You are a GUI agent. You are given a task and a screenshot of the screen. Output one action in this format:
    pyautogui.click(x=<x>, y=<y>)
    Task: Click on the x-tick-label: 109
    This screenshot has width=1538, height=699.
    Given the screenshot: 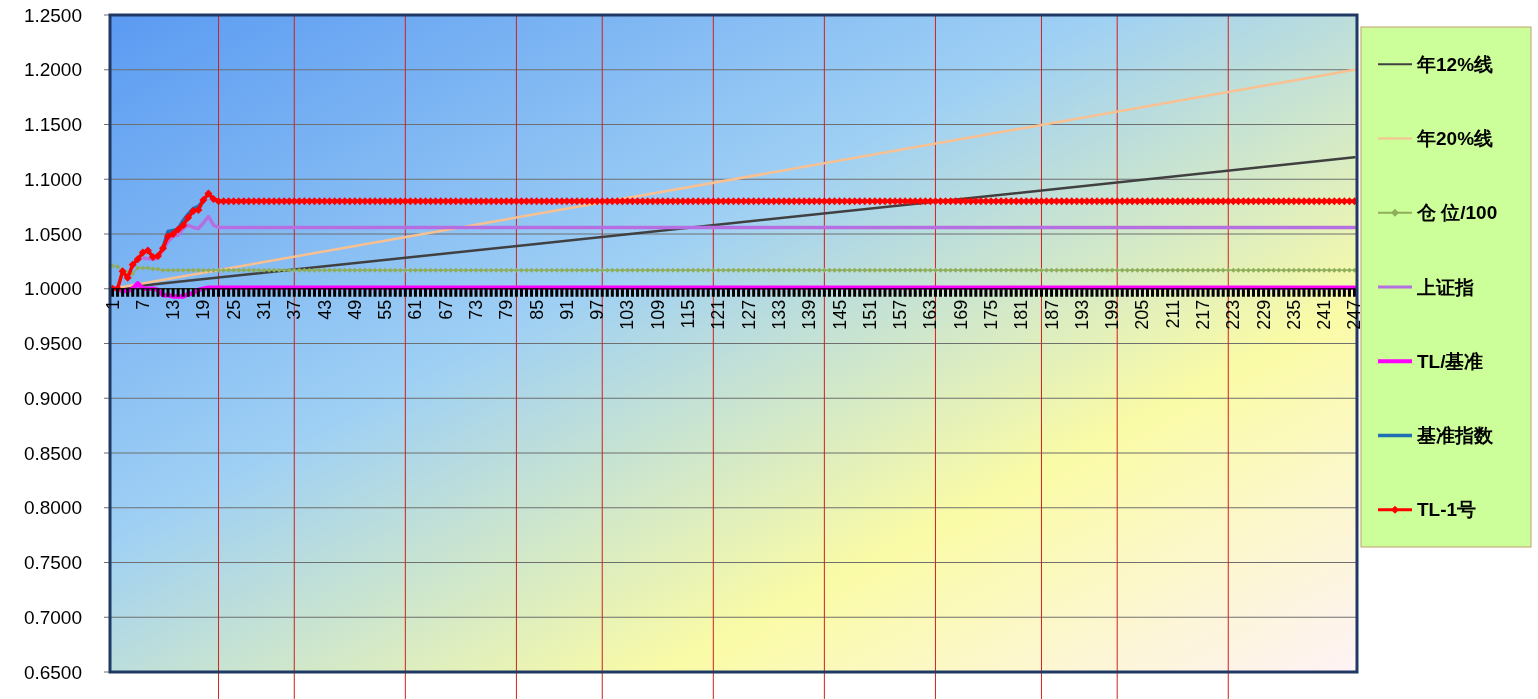 What is the action you would take?
    pyautogui.click(x=657, y=314)
    